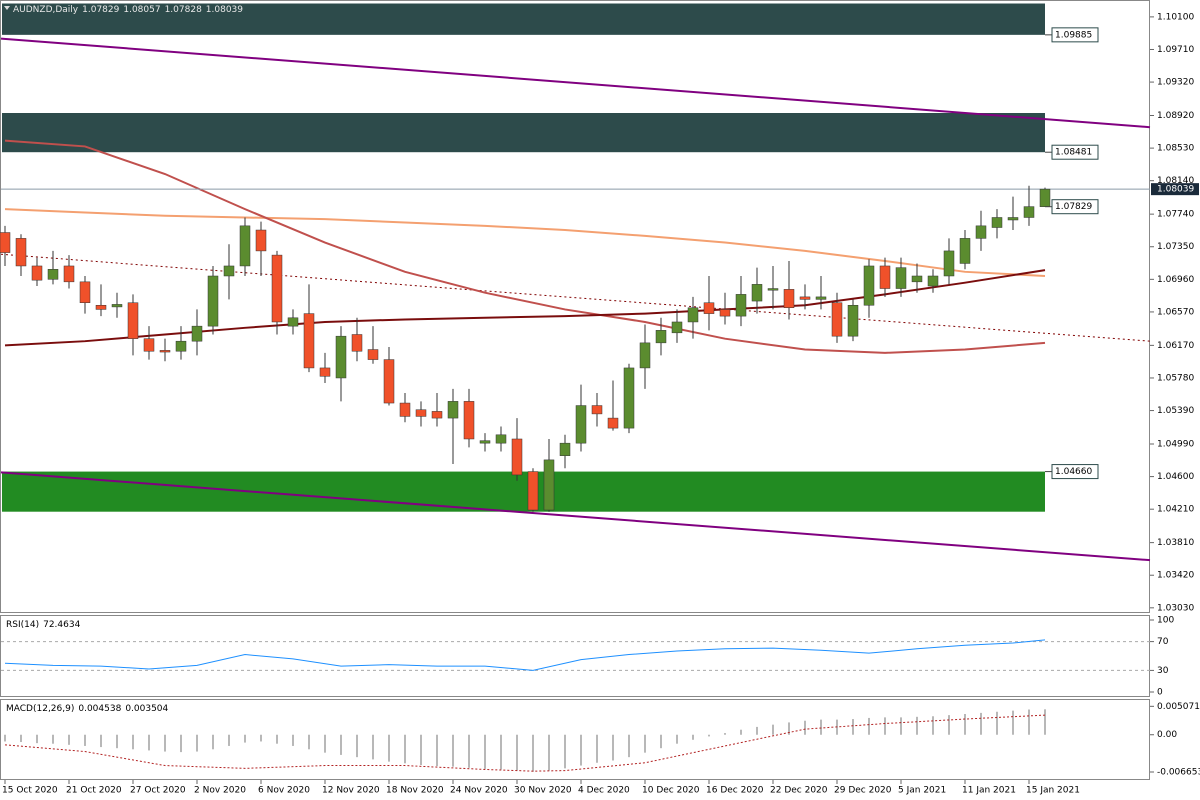 This screenshot has width=1200, height=800. What do you see at coordinates (30, 791) in the screenshot?
I see `x-tick-label: 15 Oct 2020` at bounding box center [30, 791].